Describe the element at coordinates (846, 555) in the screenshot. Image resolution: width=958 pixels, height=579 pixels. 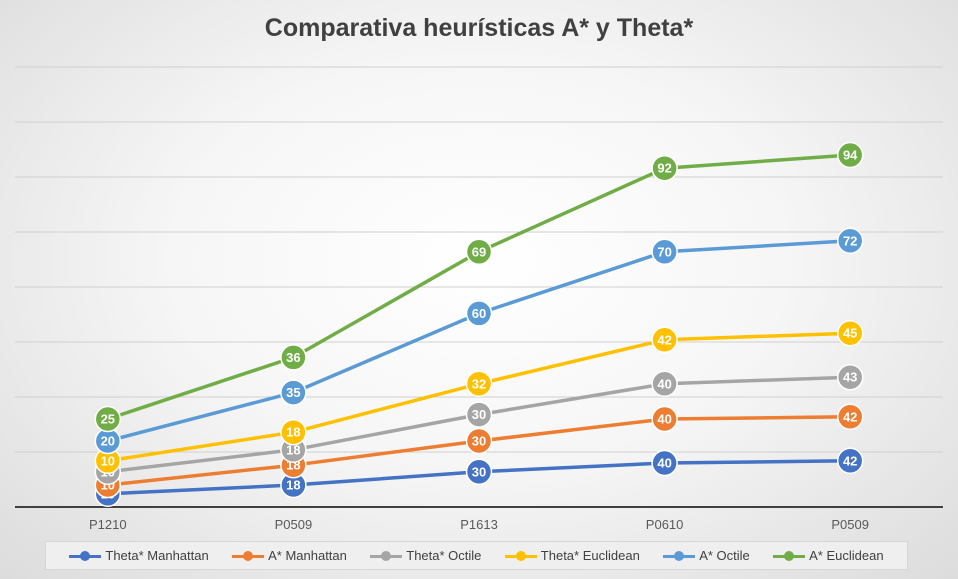
I see `legend-label: A* Euclidean` at that location.